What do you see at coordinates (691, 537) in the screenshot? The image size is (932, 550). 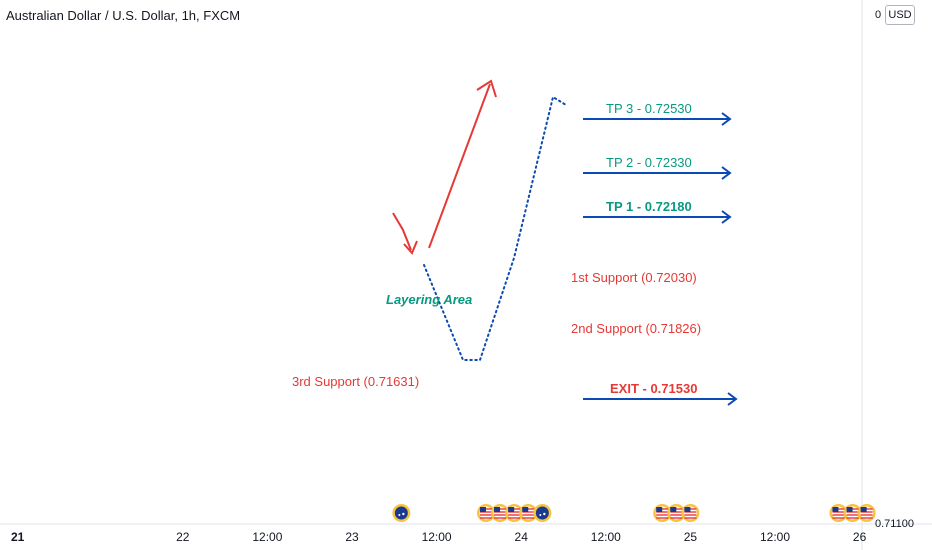 I see `x-tick-label: 25` at bounding box center [691, 537].